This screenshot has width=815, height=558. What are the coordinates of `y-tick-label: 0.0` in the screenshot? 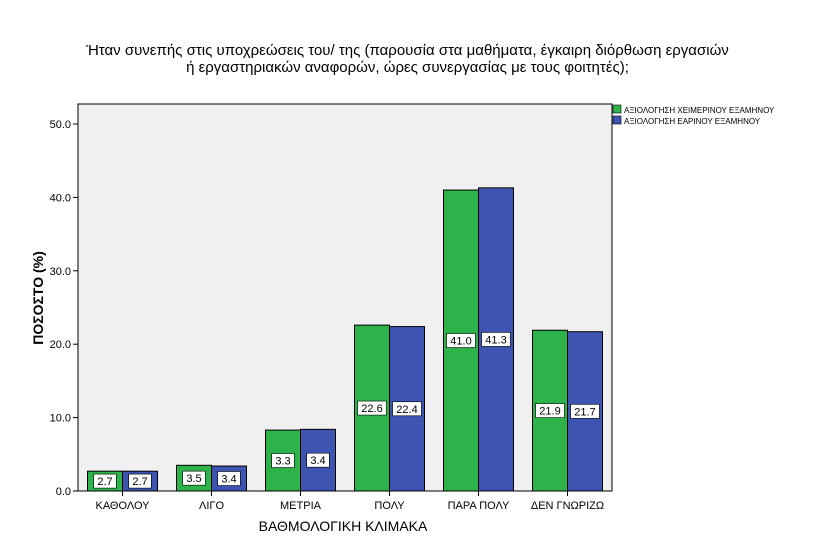 It's located at (63, 492).